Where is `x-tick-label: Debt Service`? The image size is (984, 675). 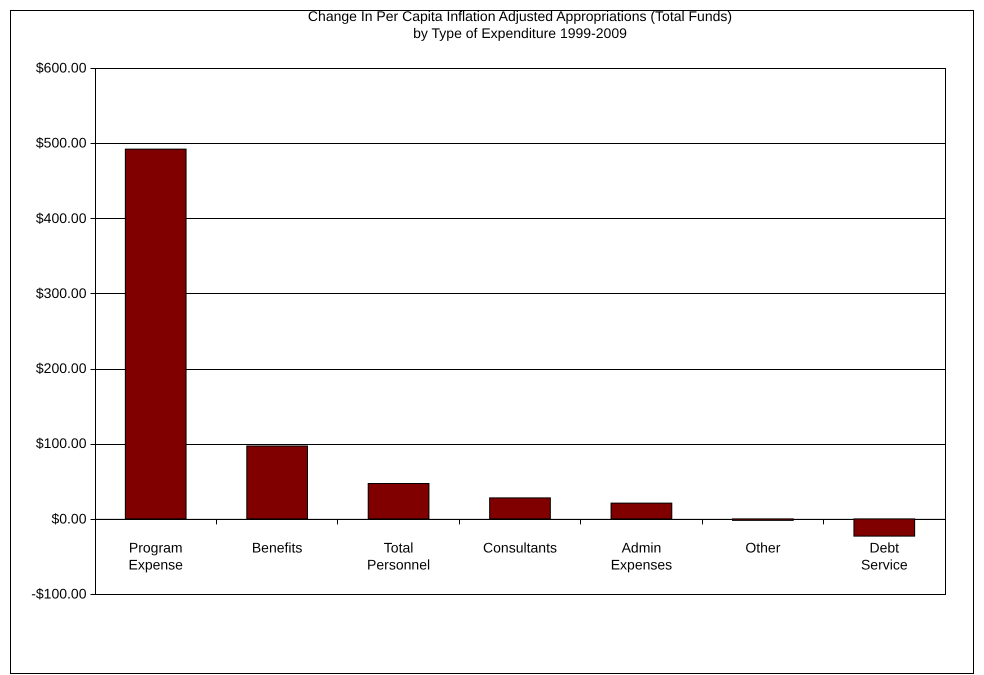
x-tick-label: Debt Service is located at coordinates (884, 555).